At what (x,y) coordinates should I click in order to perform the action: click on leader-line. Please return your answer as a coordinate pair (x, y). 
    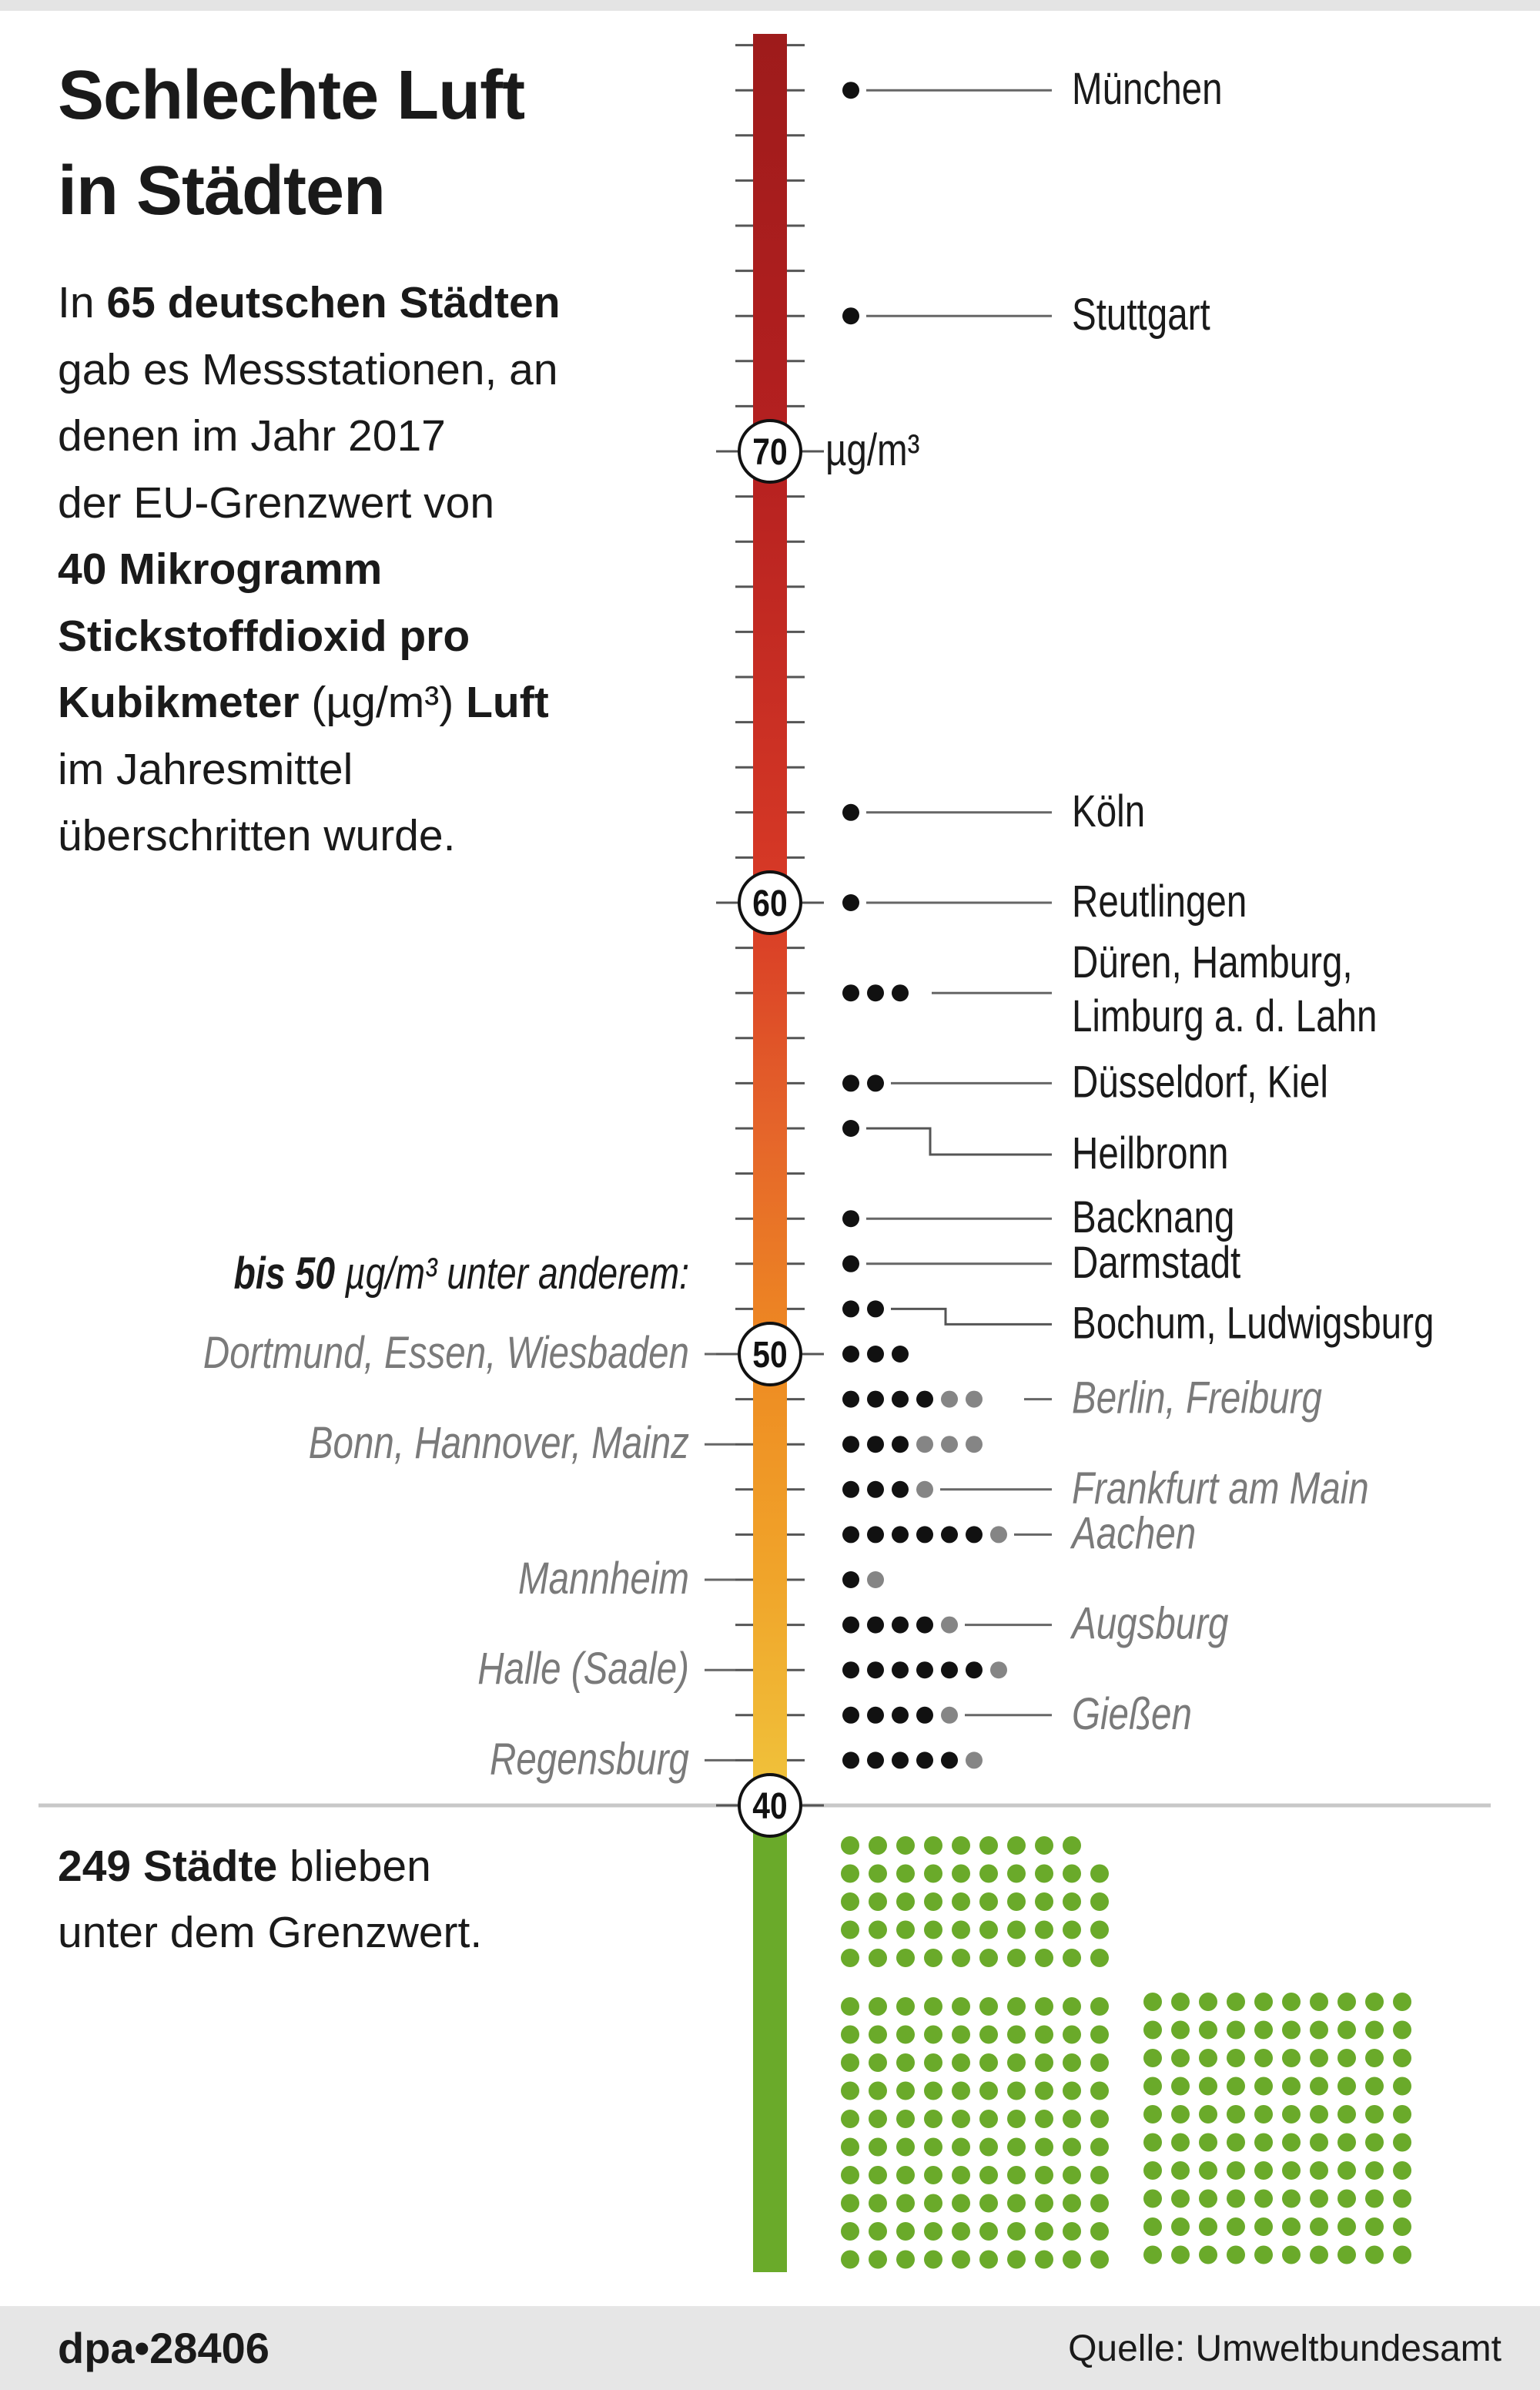
    Looking at the image, I should click on (971, 1316).